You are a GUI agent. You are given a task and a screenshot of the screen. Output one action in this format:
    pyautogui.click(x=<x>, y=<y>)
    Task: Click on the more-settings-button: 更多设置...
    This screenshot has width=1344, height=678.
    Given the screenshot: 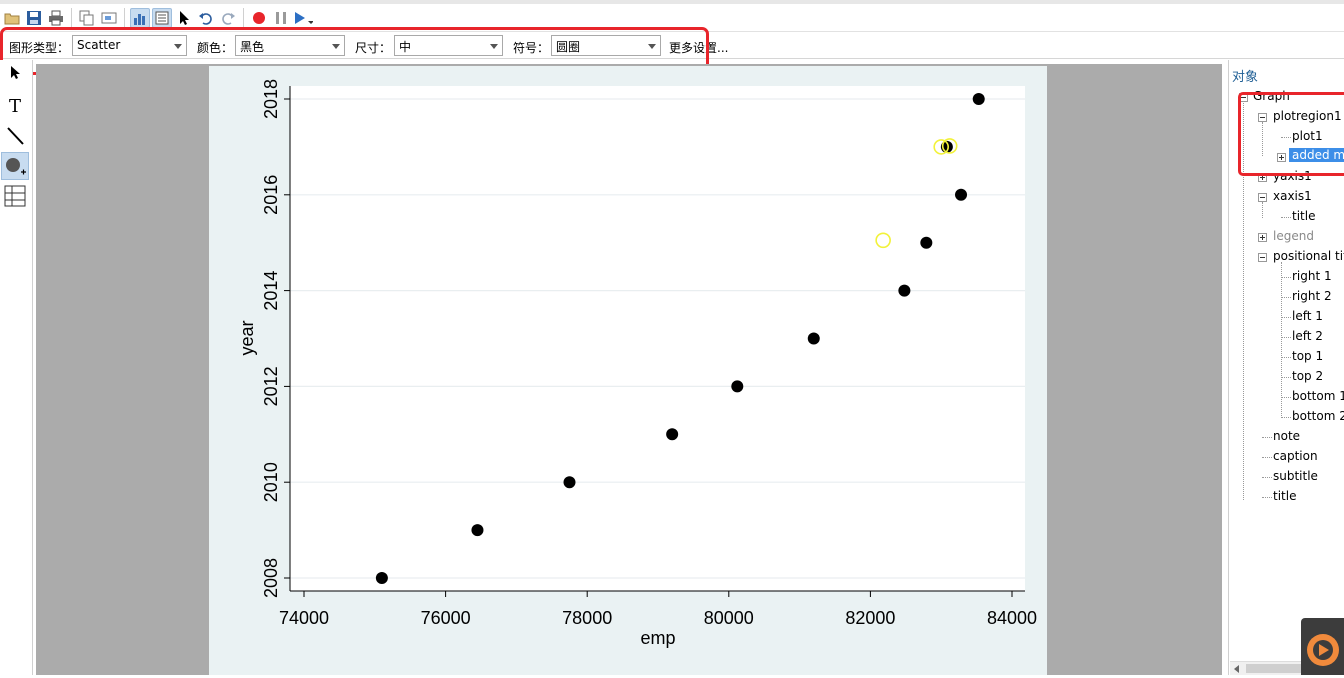 What is the action you would take?
    pyautogui.click(x=699, y=48)
    